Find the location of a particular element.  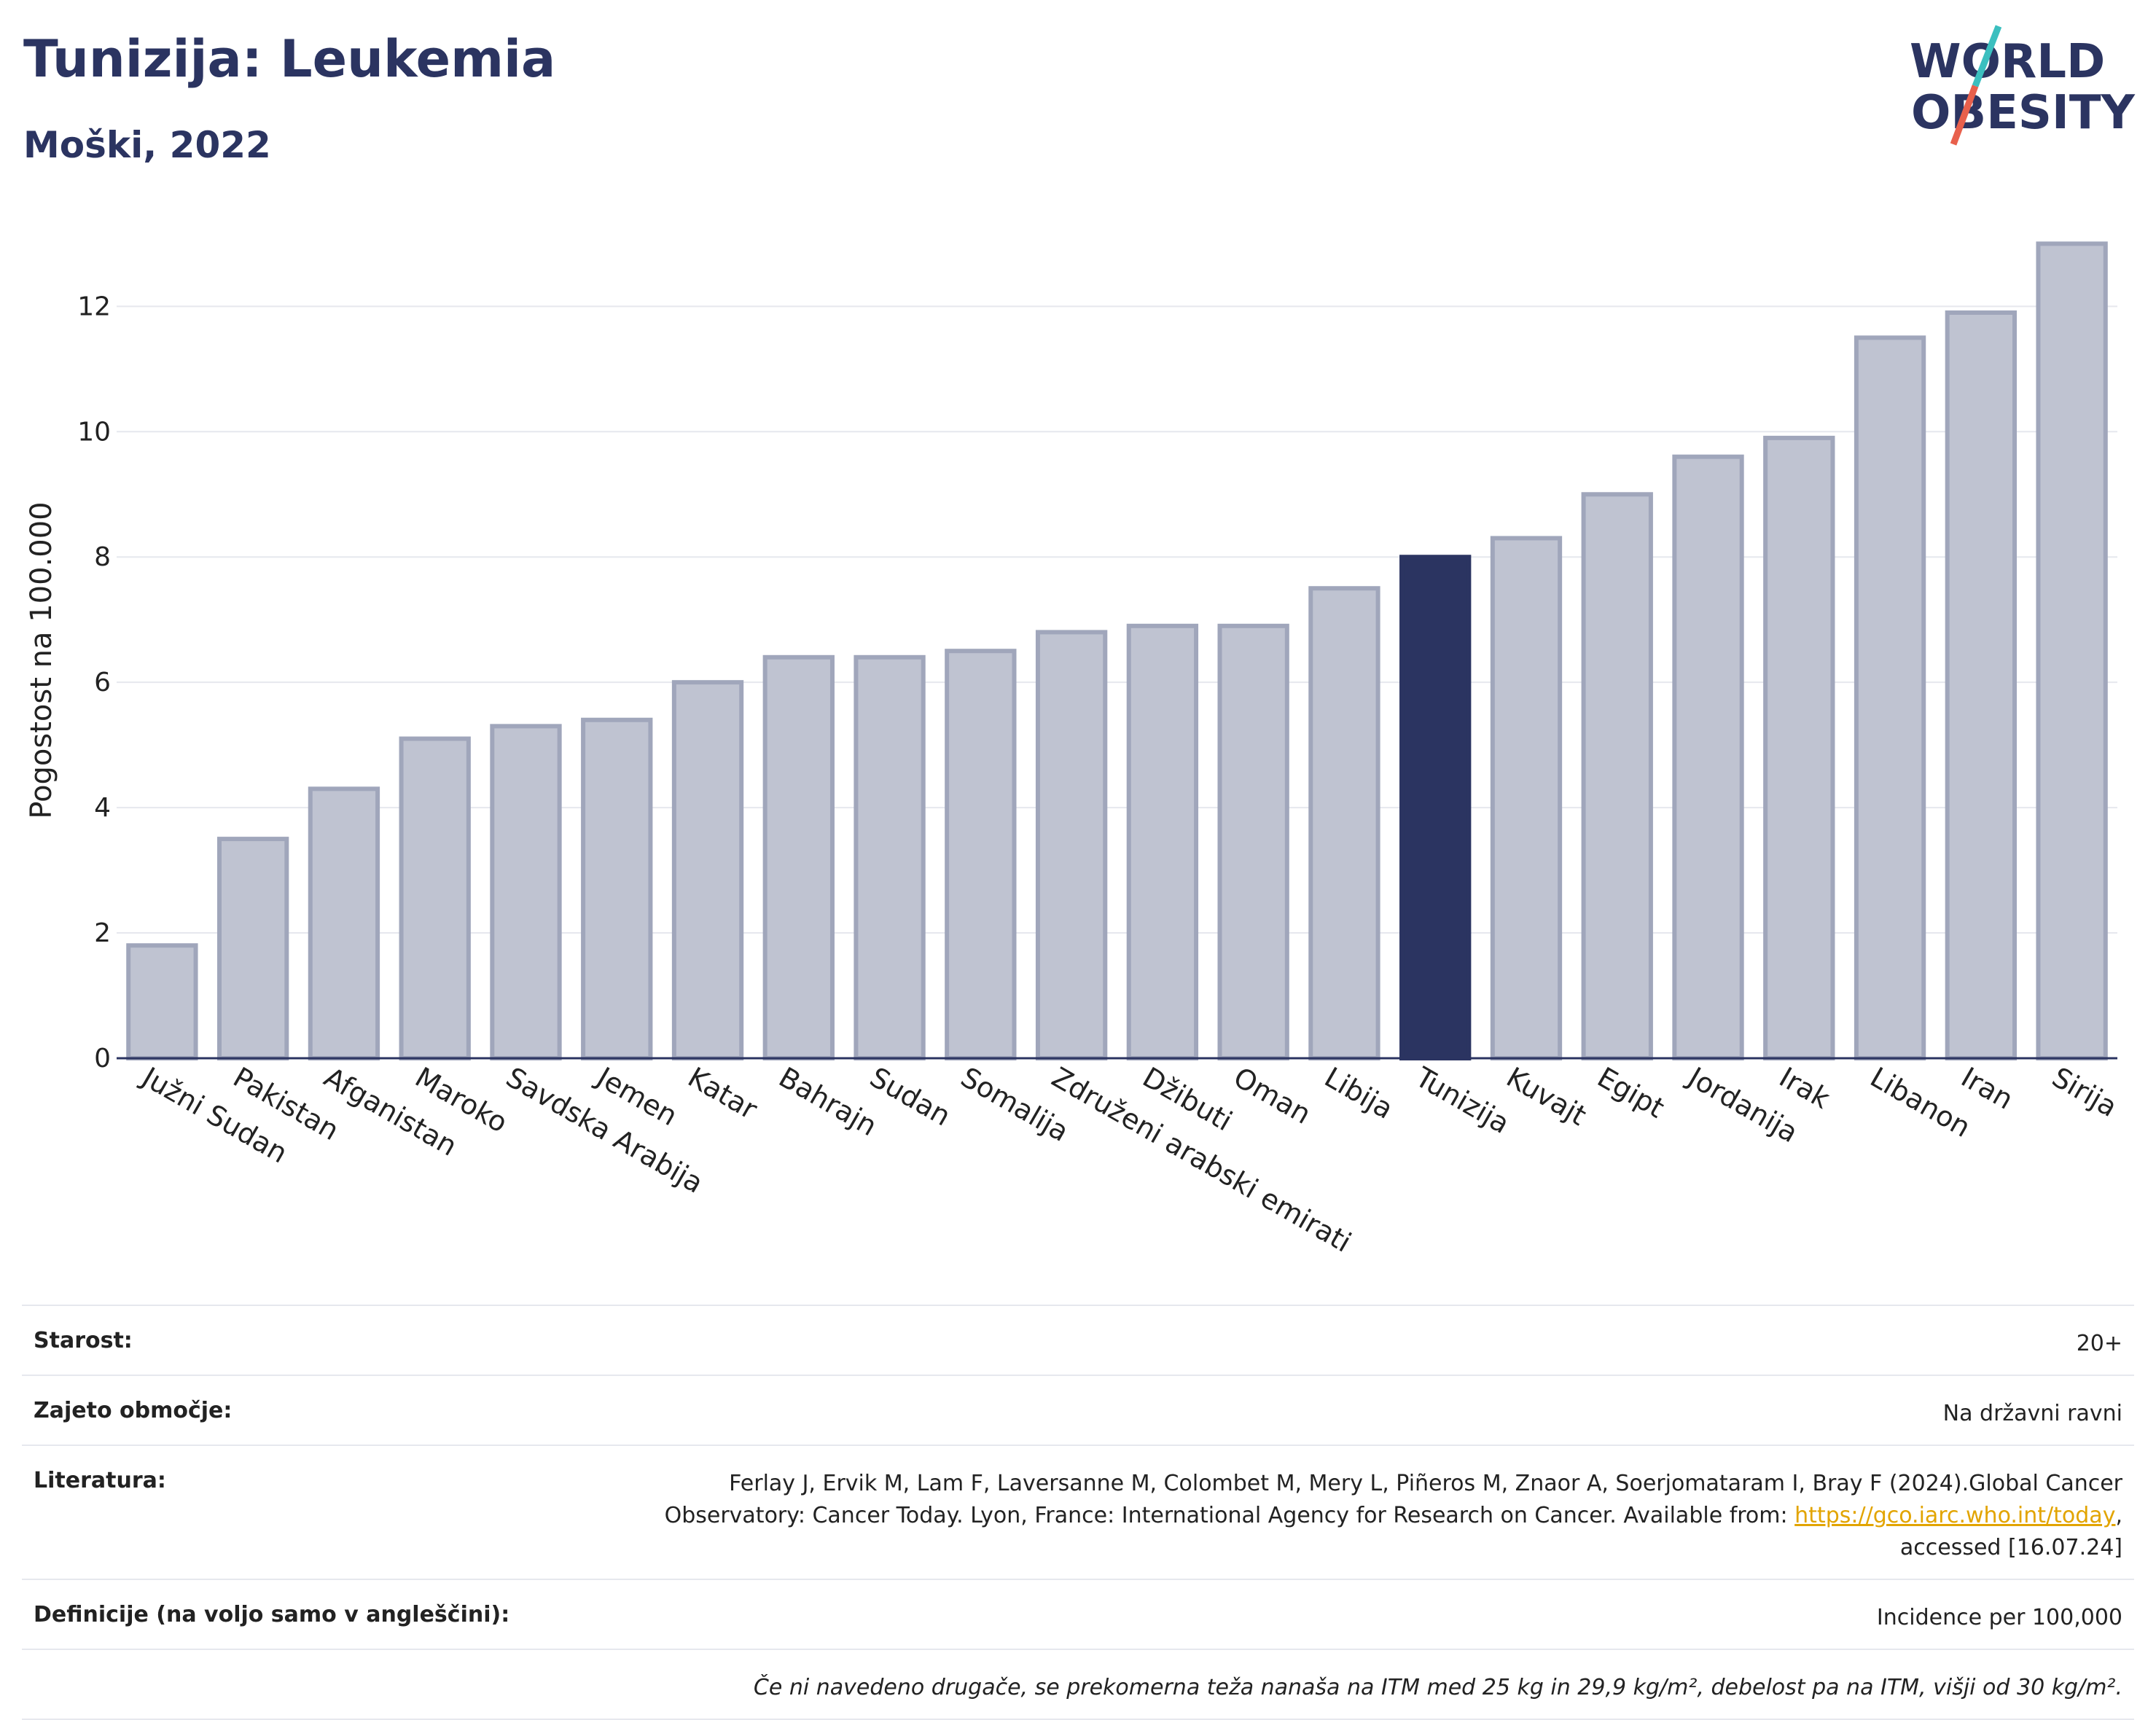

x-tick-label: Libanon is located at coordinates (1921, 1102).